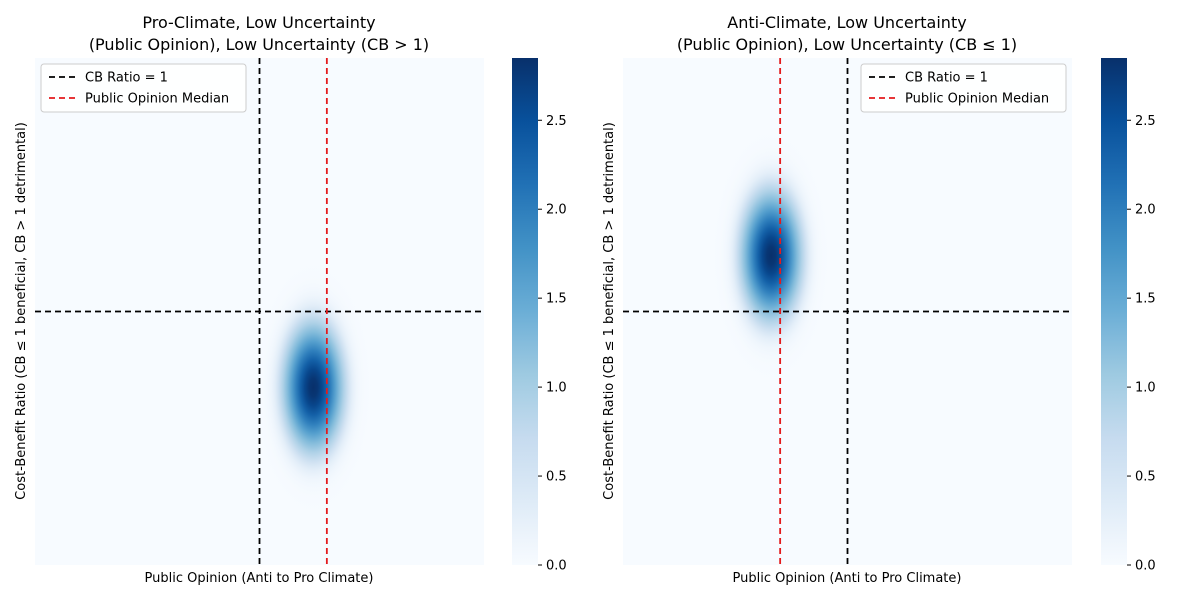 The height and width of the screenshot is (600, 1200). I want to click on chart-title-line1: Anti-Climate, Low Uncertainty, so click(846, 22).